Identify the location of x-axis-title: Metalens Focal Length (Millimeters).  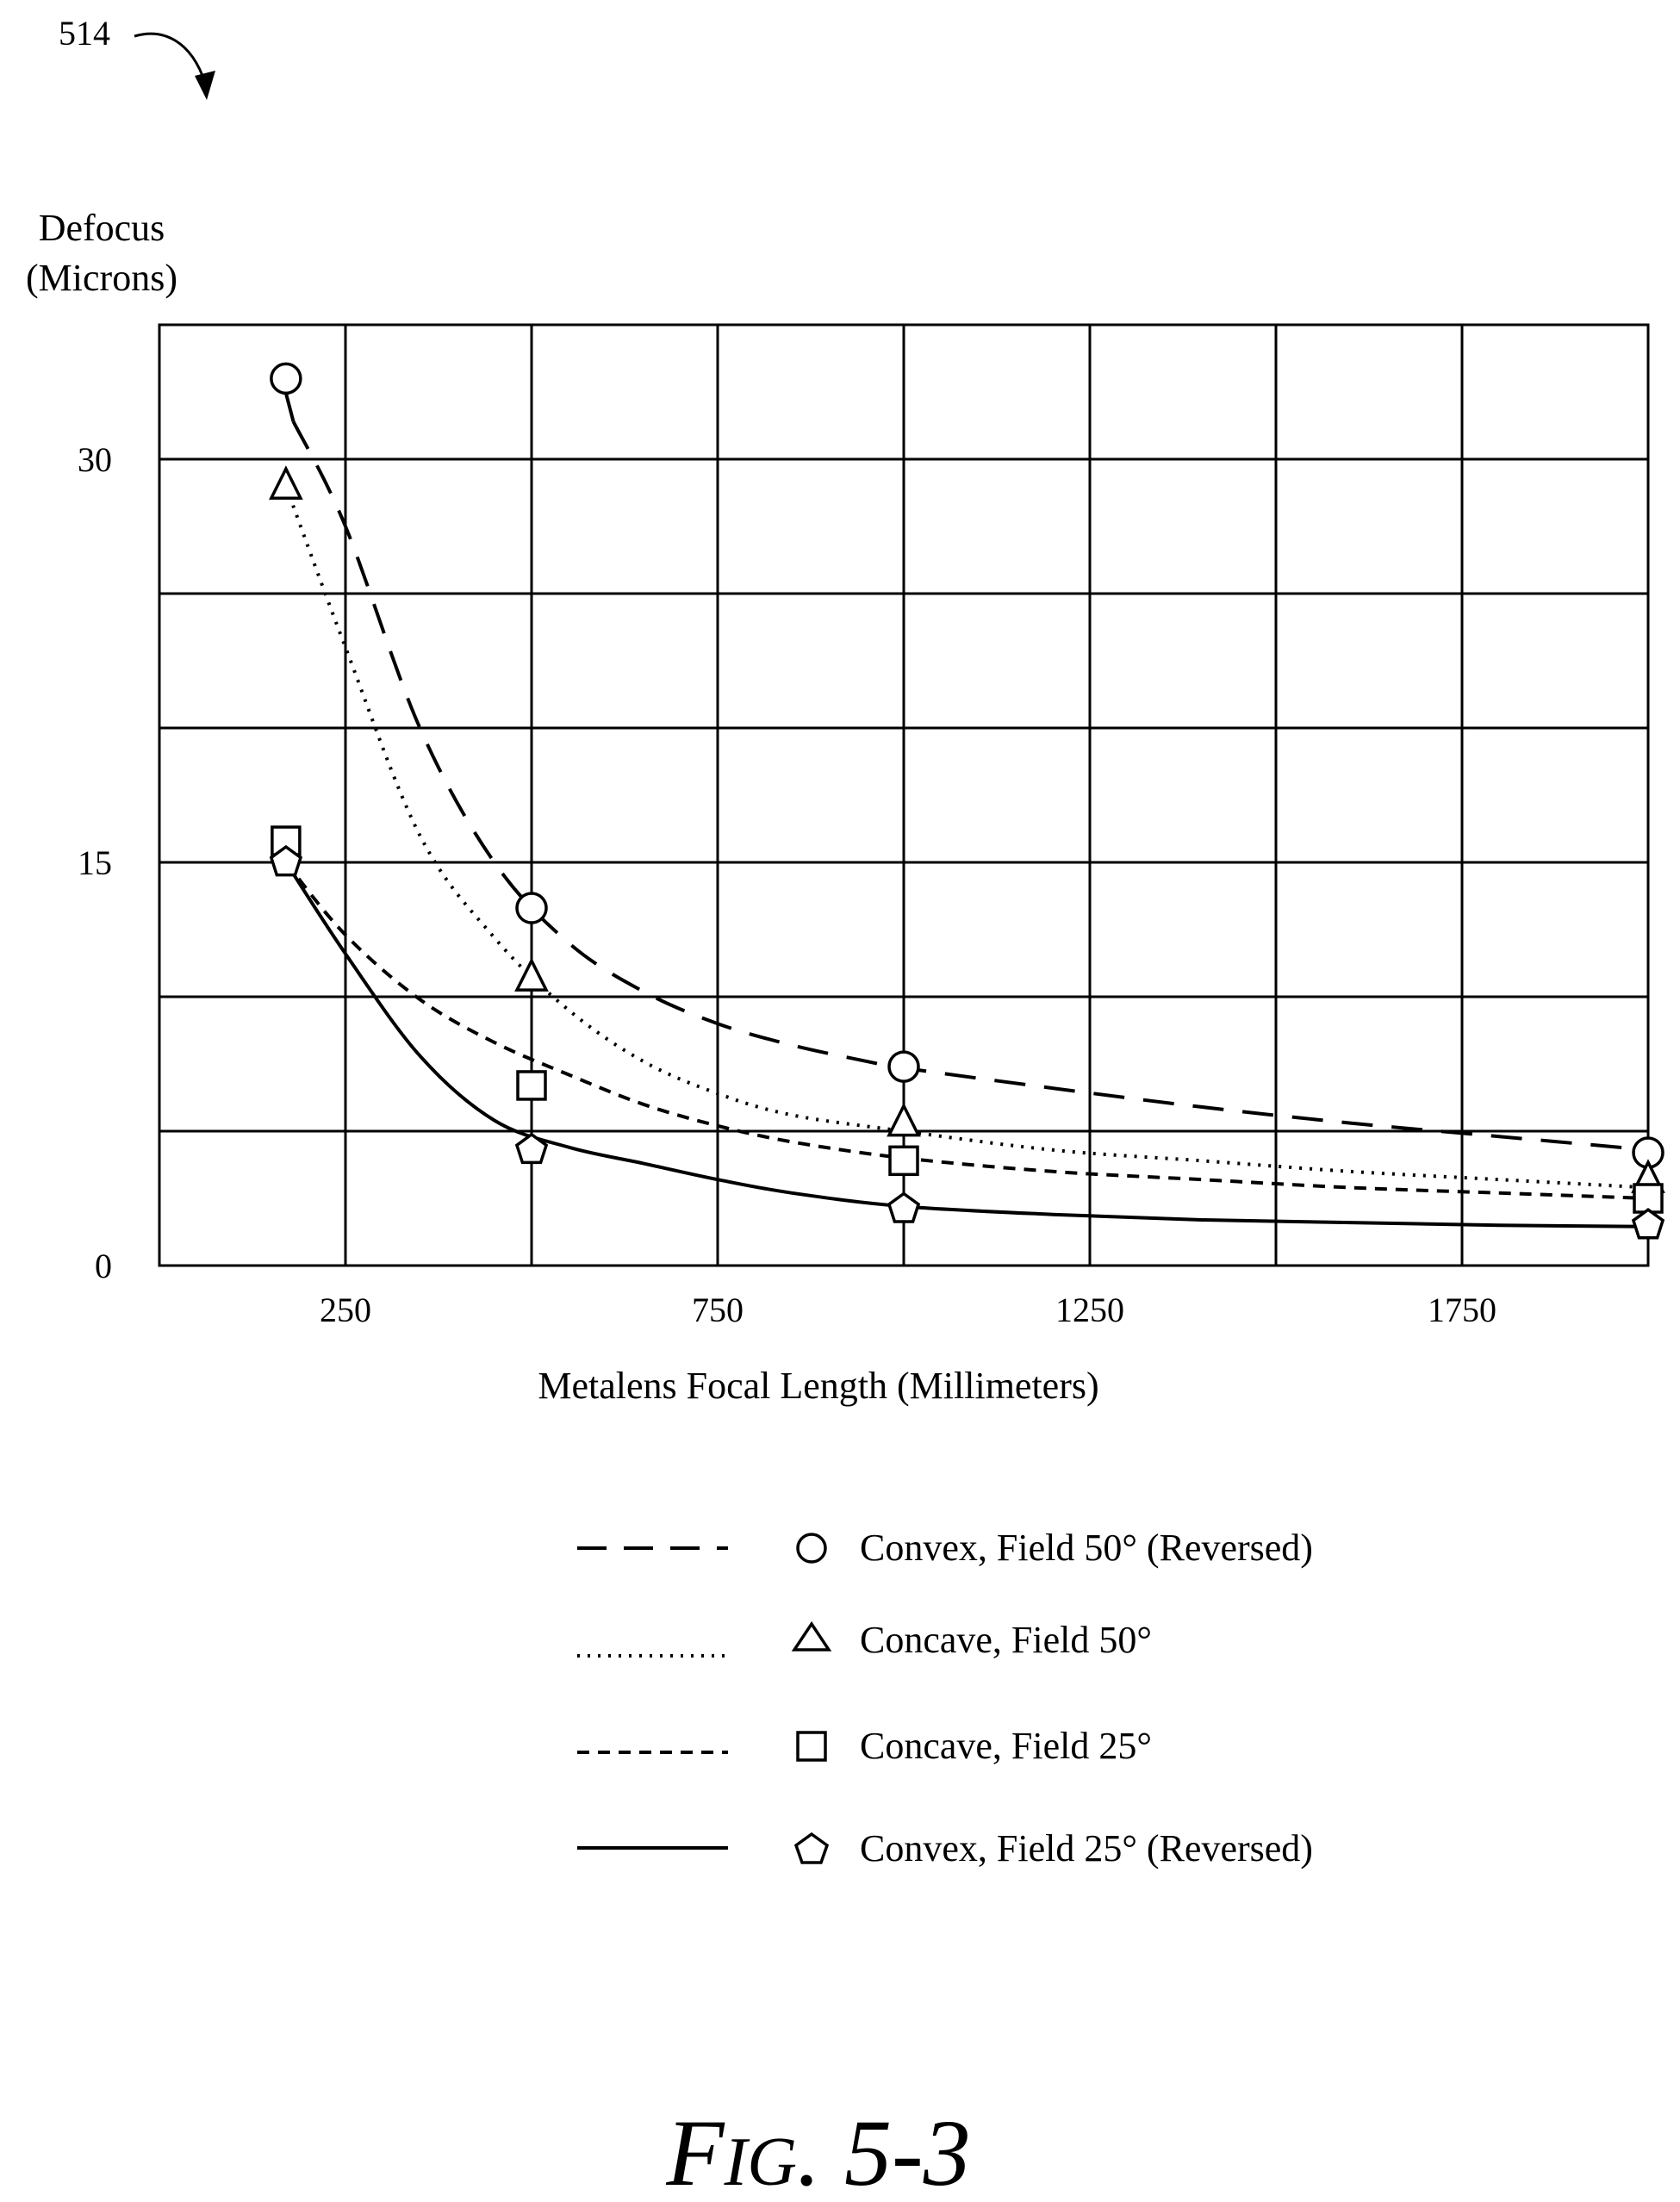
(818, 1386).